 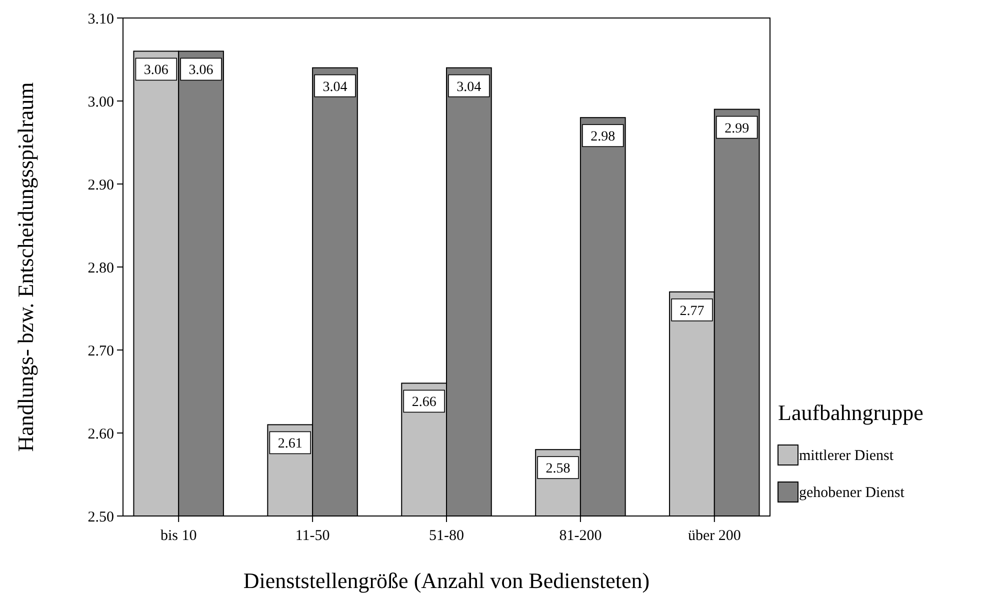 I want to click on x-tick-label: 11-50, so click(x=312, y=536).